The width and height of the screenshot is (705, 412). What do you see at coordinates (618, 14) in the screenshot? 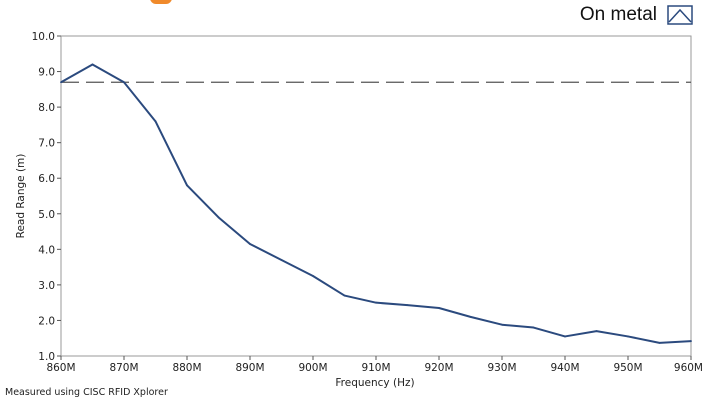
I see `legend-label: On metal` at bounding box center [618, 14].